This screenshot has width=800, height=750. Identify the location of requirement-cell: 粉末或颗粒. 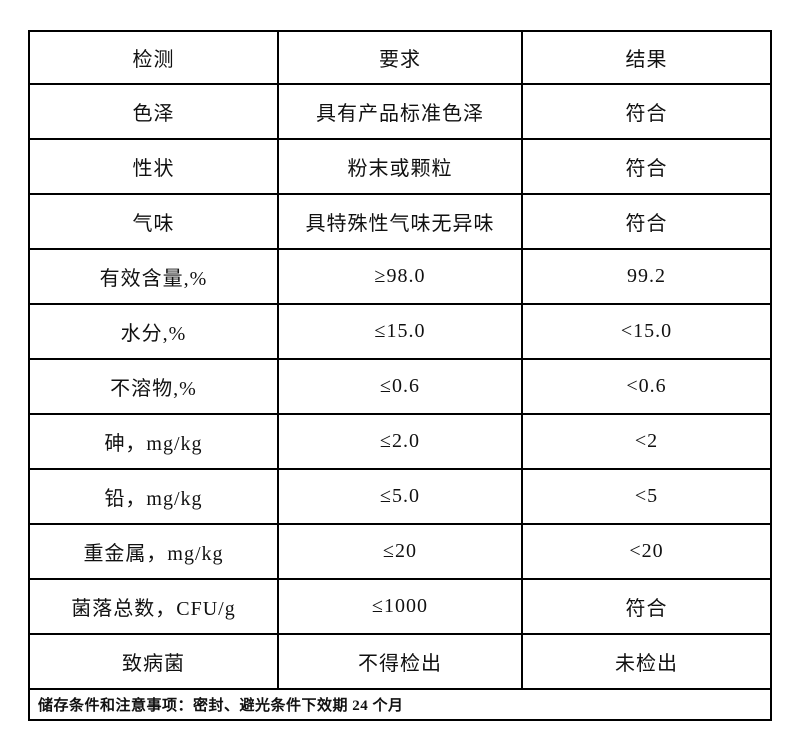
(400, 166).